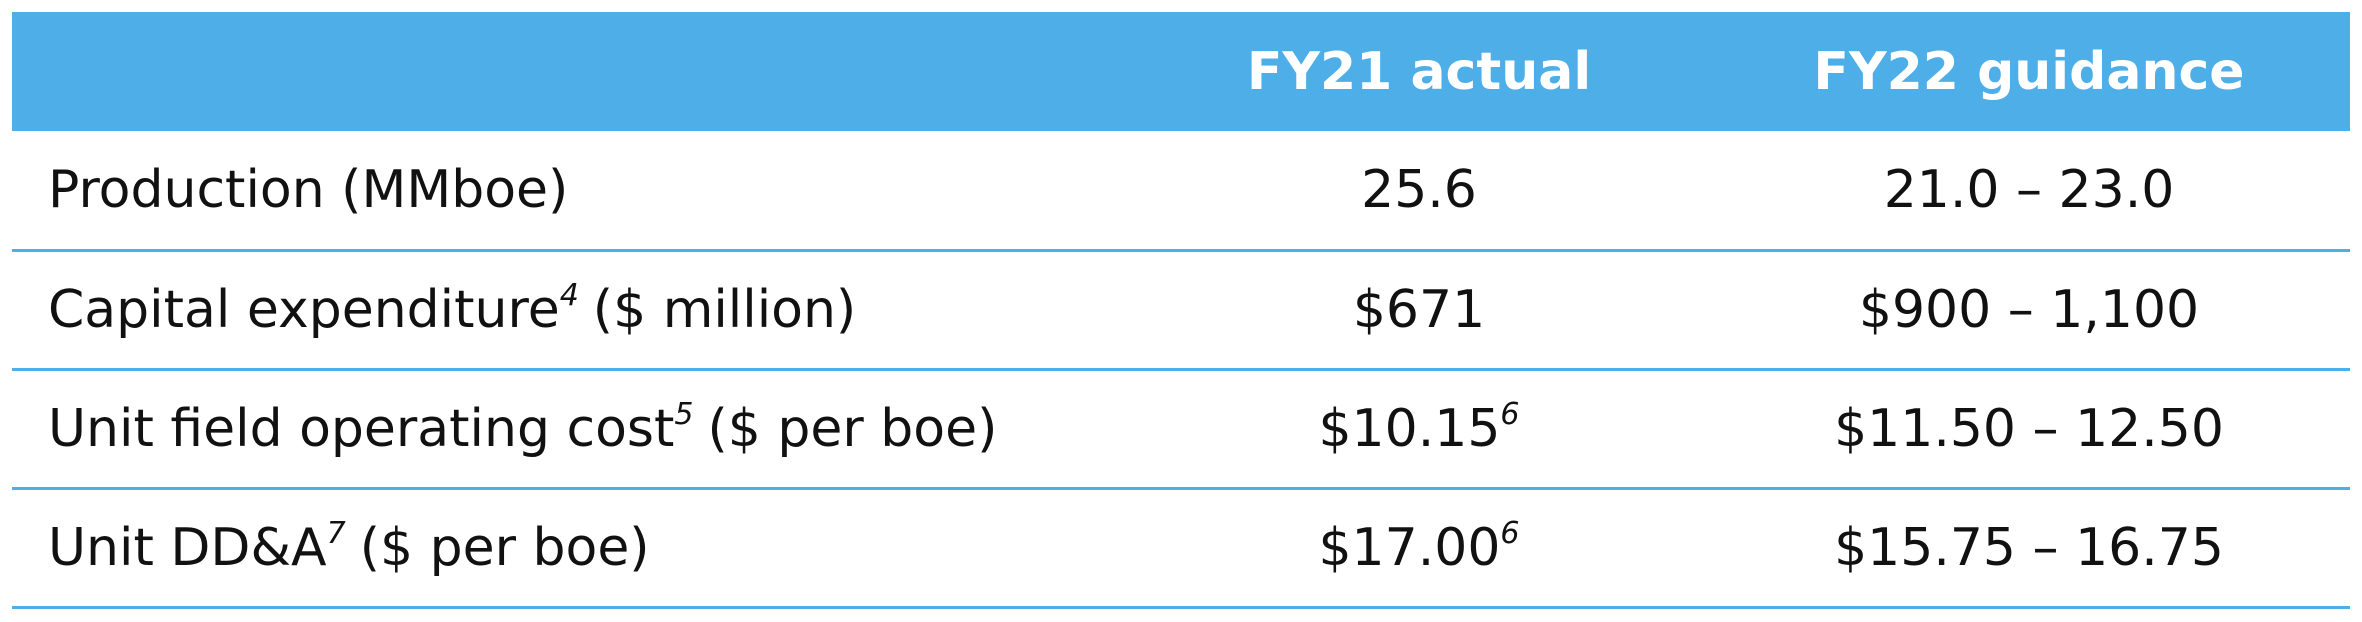 The width and height of the screenshot is (2362, 622). What do you see at coordinates (569, 295) in the screenshot?
I see `footnote-ref: 4` at bounding box center [569, 295].